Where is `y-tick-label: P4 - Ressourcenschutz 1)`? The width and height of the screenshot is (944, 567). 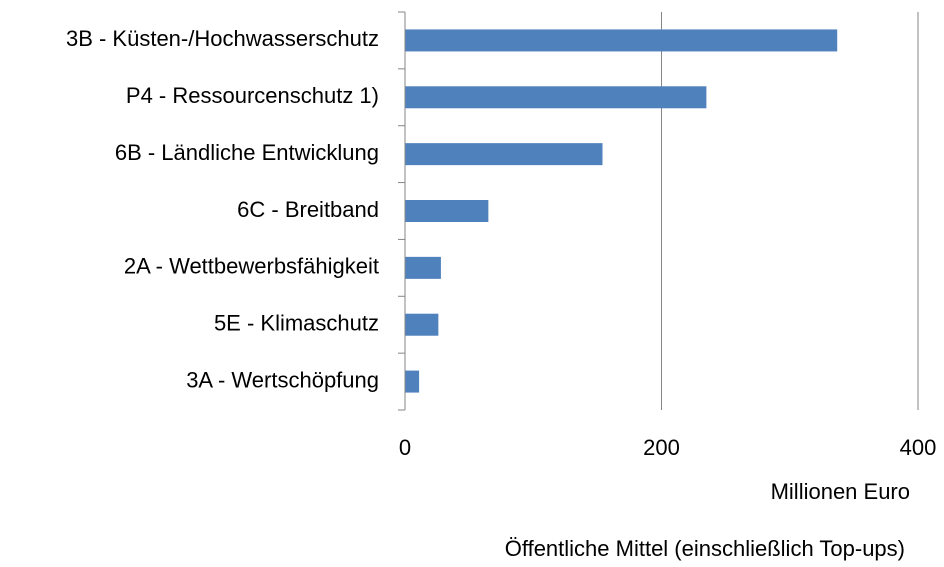
y-tick-label: P4 - Ressourcenschutz 1) is located at coordinates (252, 95).